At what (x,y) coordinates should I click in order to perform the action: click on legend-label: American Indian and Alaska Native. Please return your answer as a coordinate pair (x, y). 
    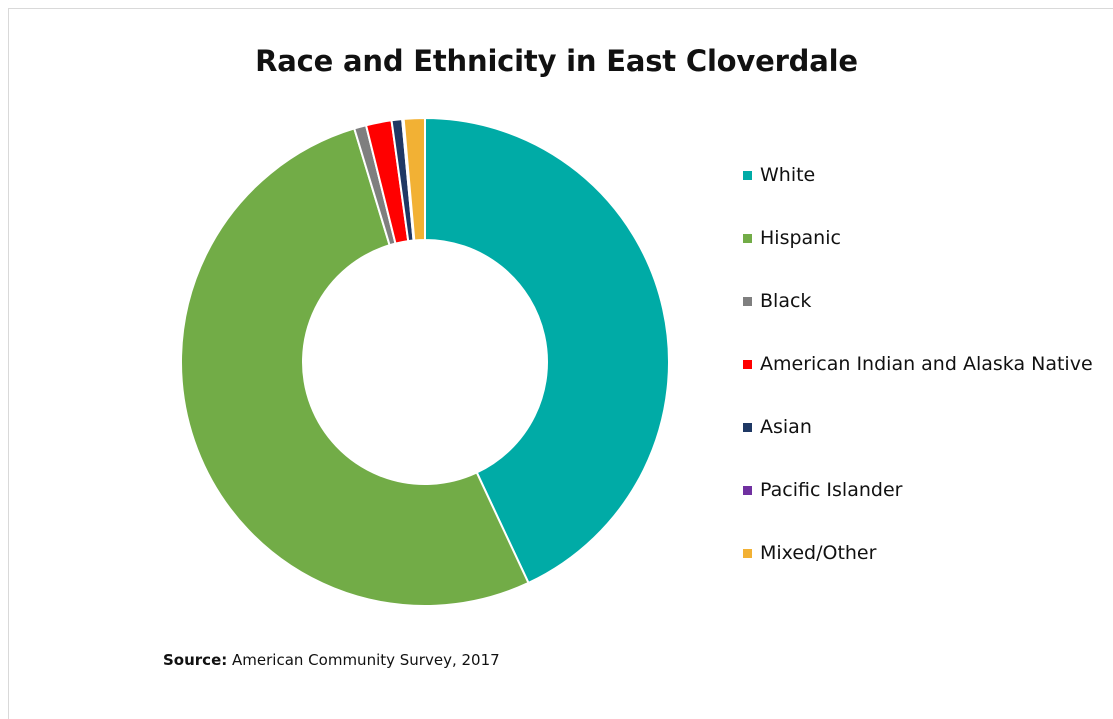
    Looking at the image, I should click on (926, 364).